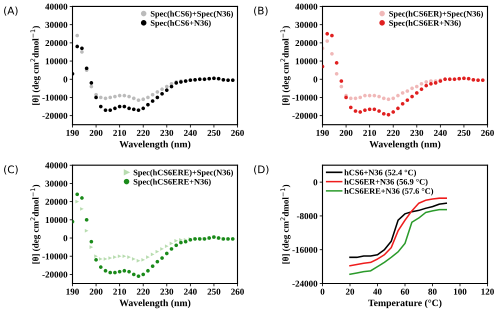 Image resolution: width=500 pixels, height=324 pixels. I want to click on y-tick-label: -10000, so click(55, 97).